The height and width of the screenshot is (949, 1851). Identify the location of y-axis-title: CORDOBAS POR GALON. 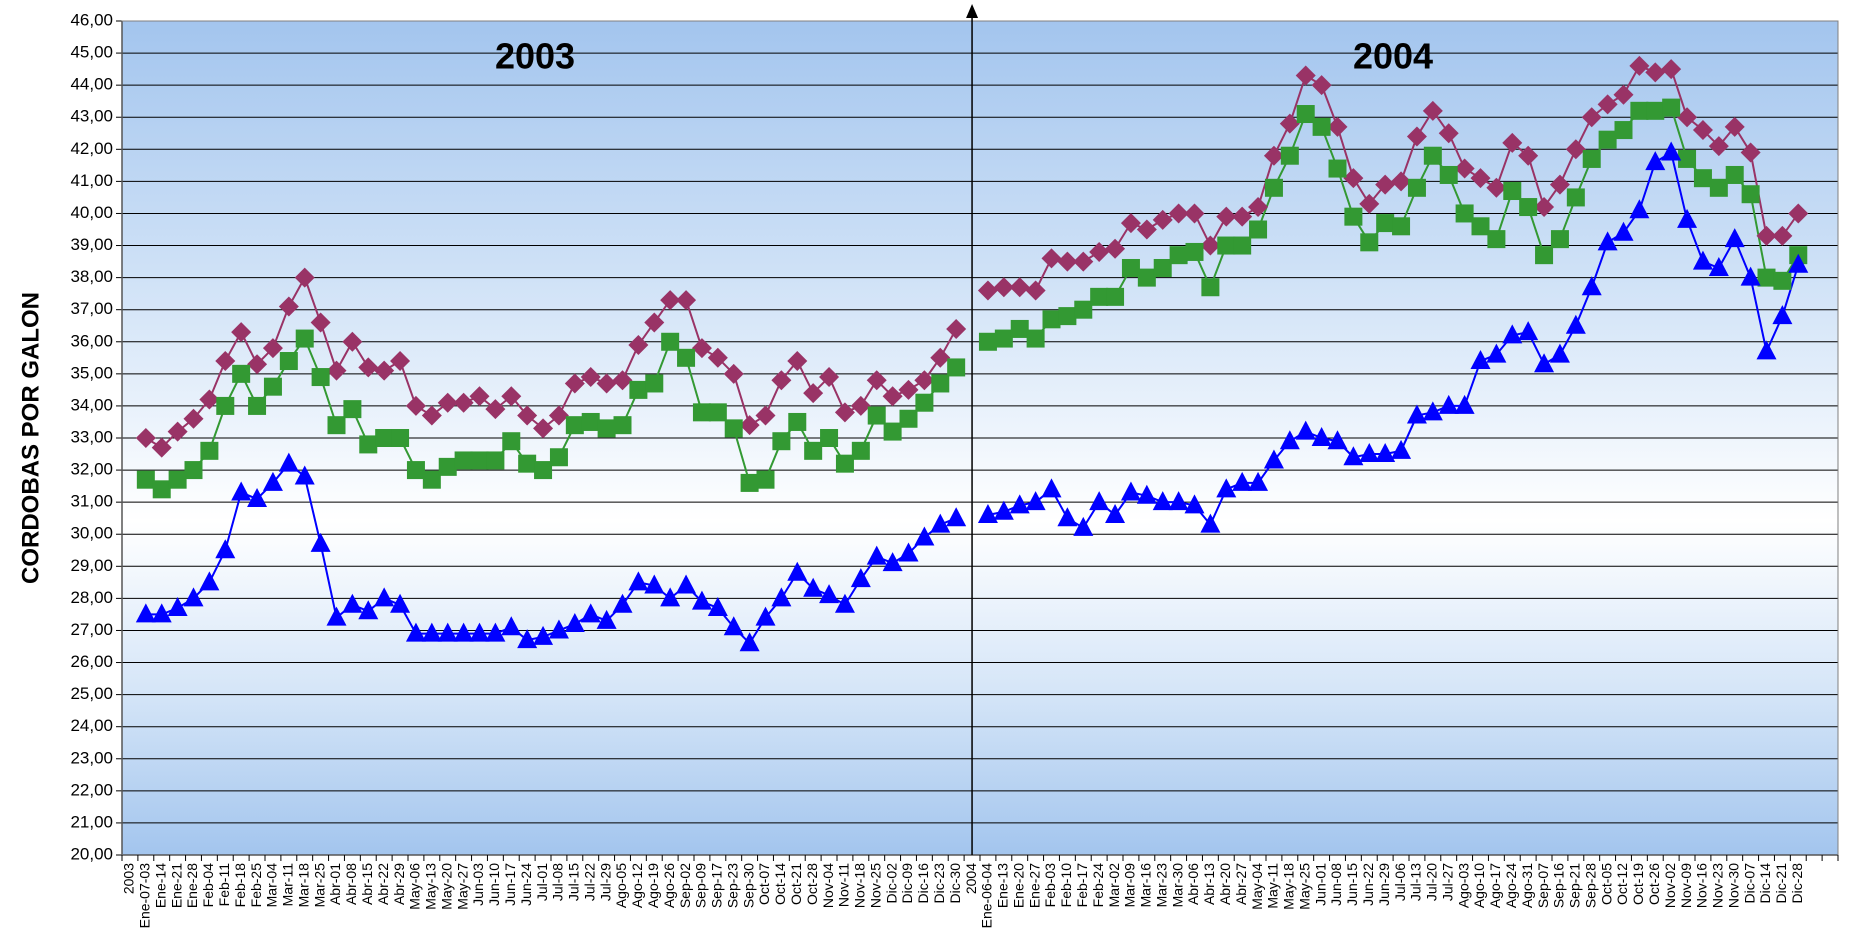
(30, 438).